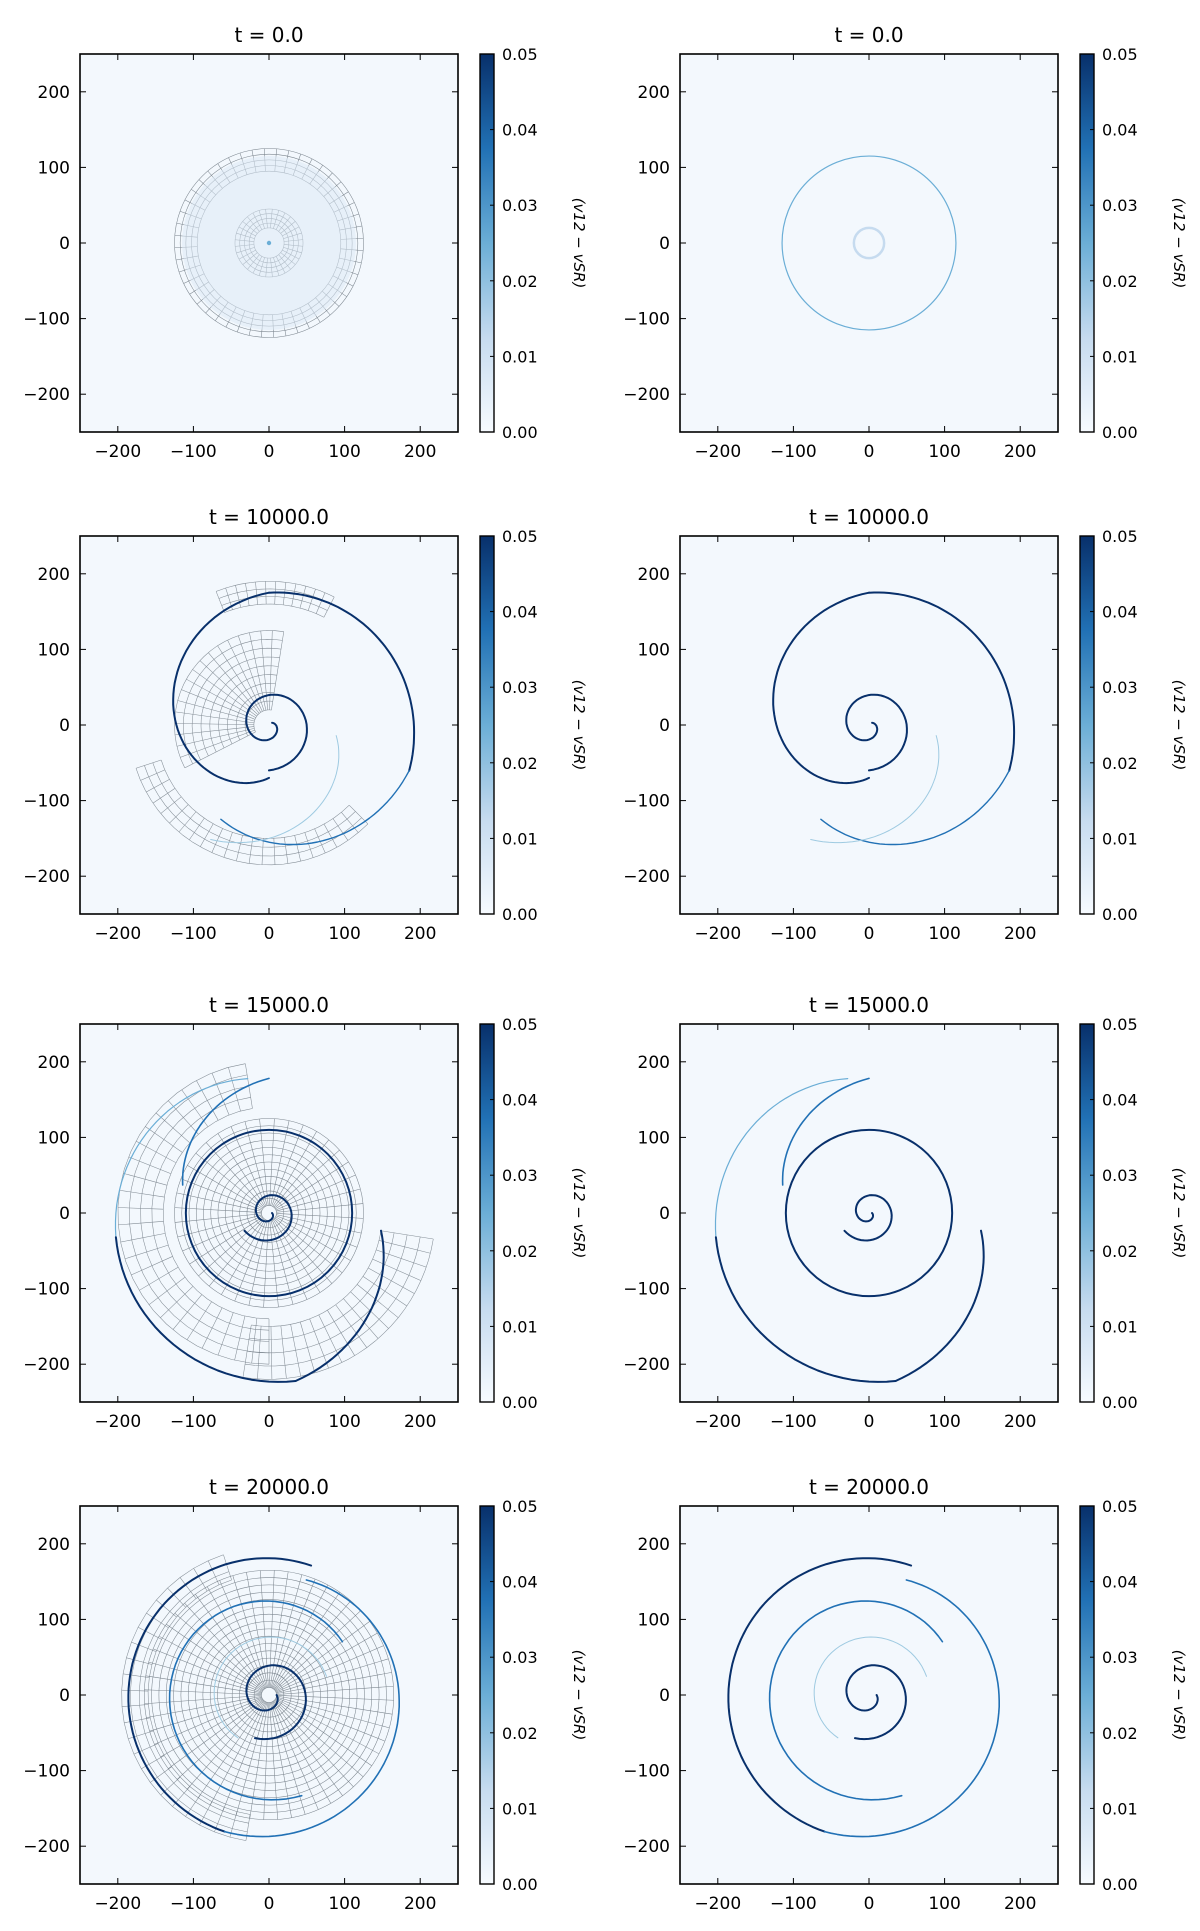 The width and height of the screenshot is (1200, 1931). I want to click on y-tick-label: 100, so click(54, 1138).